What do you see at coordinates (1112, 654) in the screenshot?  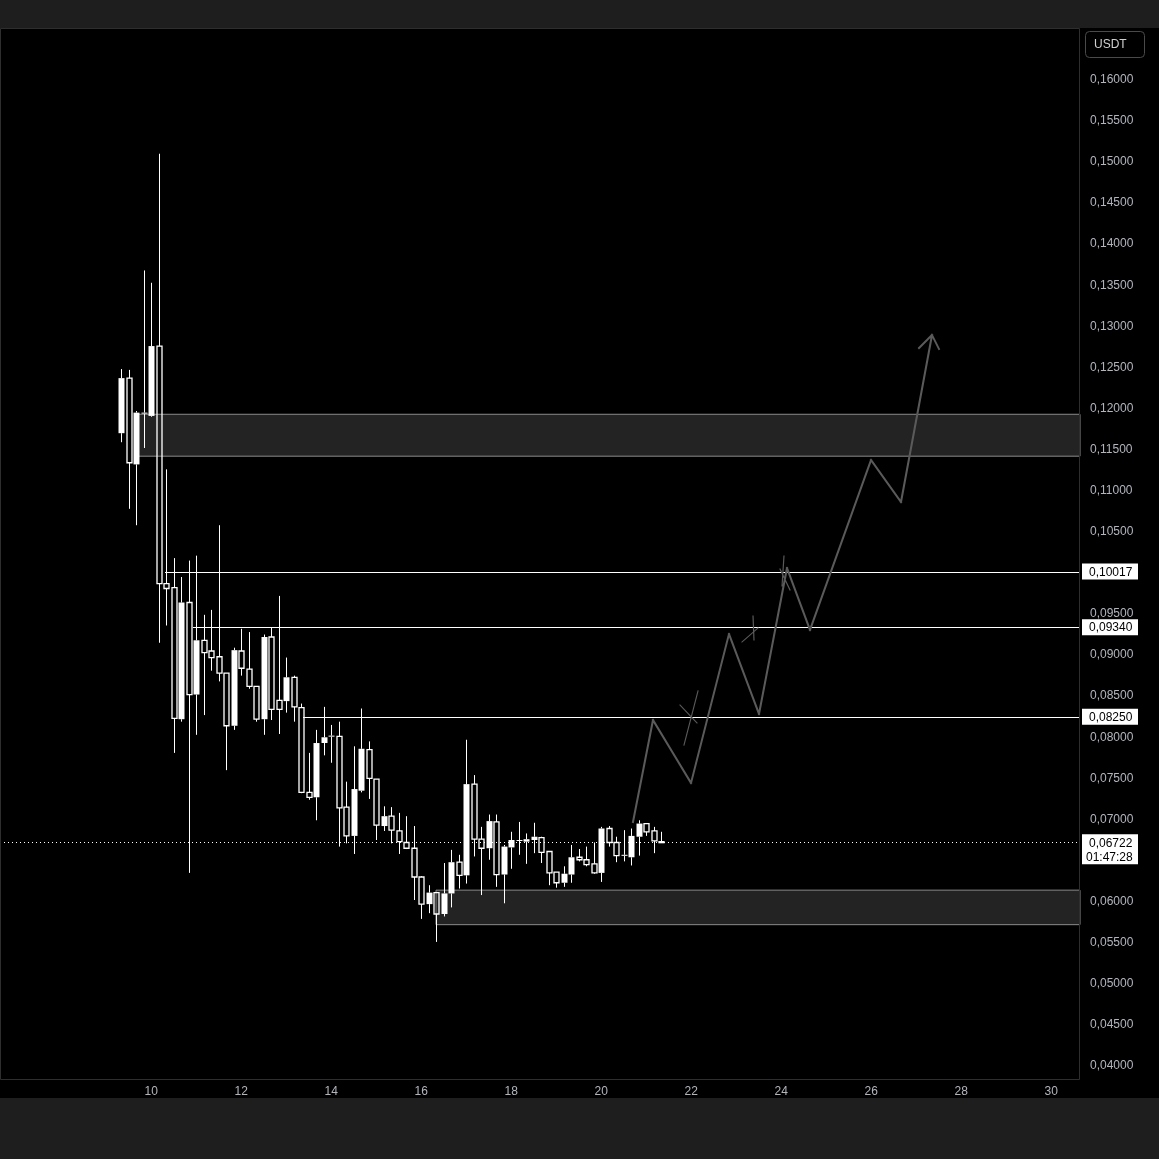 I see `y-tick-label: 0,09000` at bounding box center [1112, 654].